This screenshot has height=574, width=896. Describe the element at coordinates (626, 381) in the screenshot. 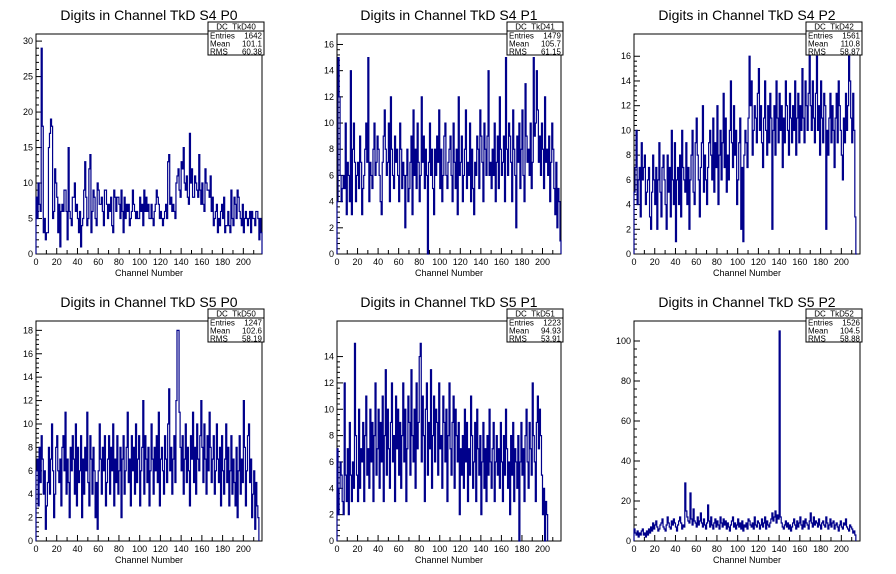

I see `y-tick-label: 80` at that location.